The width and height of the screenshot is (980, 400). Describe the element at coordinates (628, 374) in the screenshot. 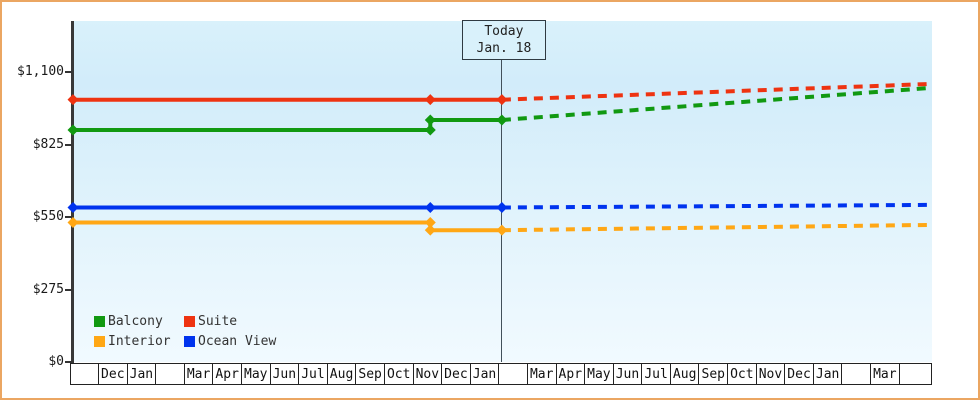

I see `month-cell-jun-19: Jun` at that location.